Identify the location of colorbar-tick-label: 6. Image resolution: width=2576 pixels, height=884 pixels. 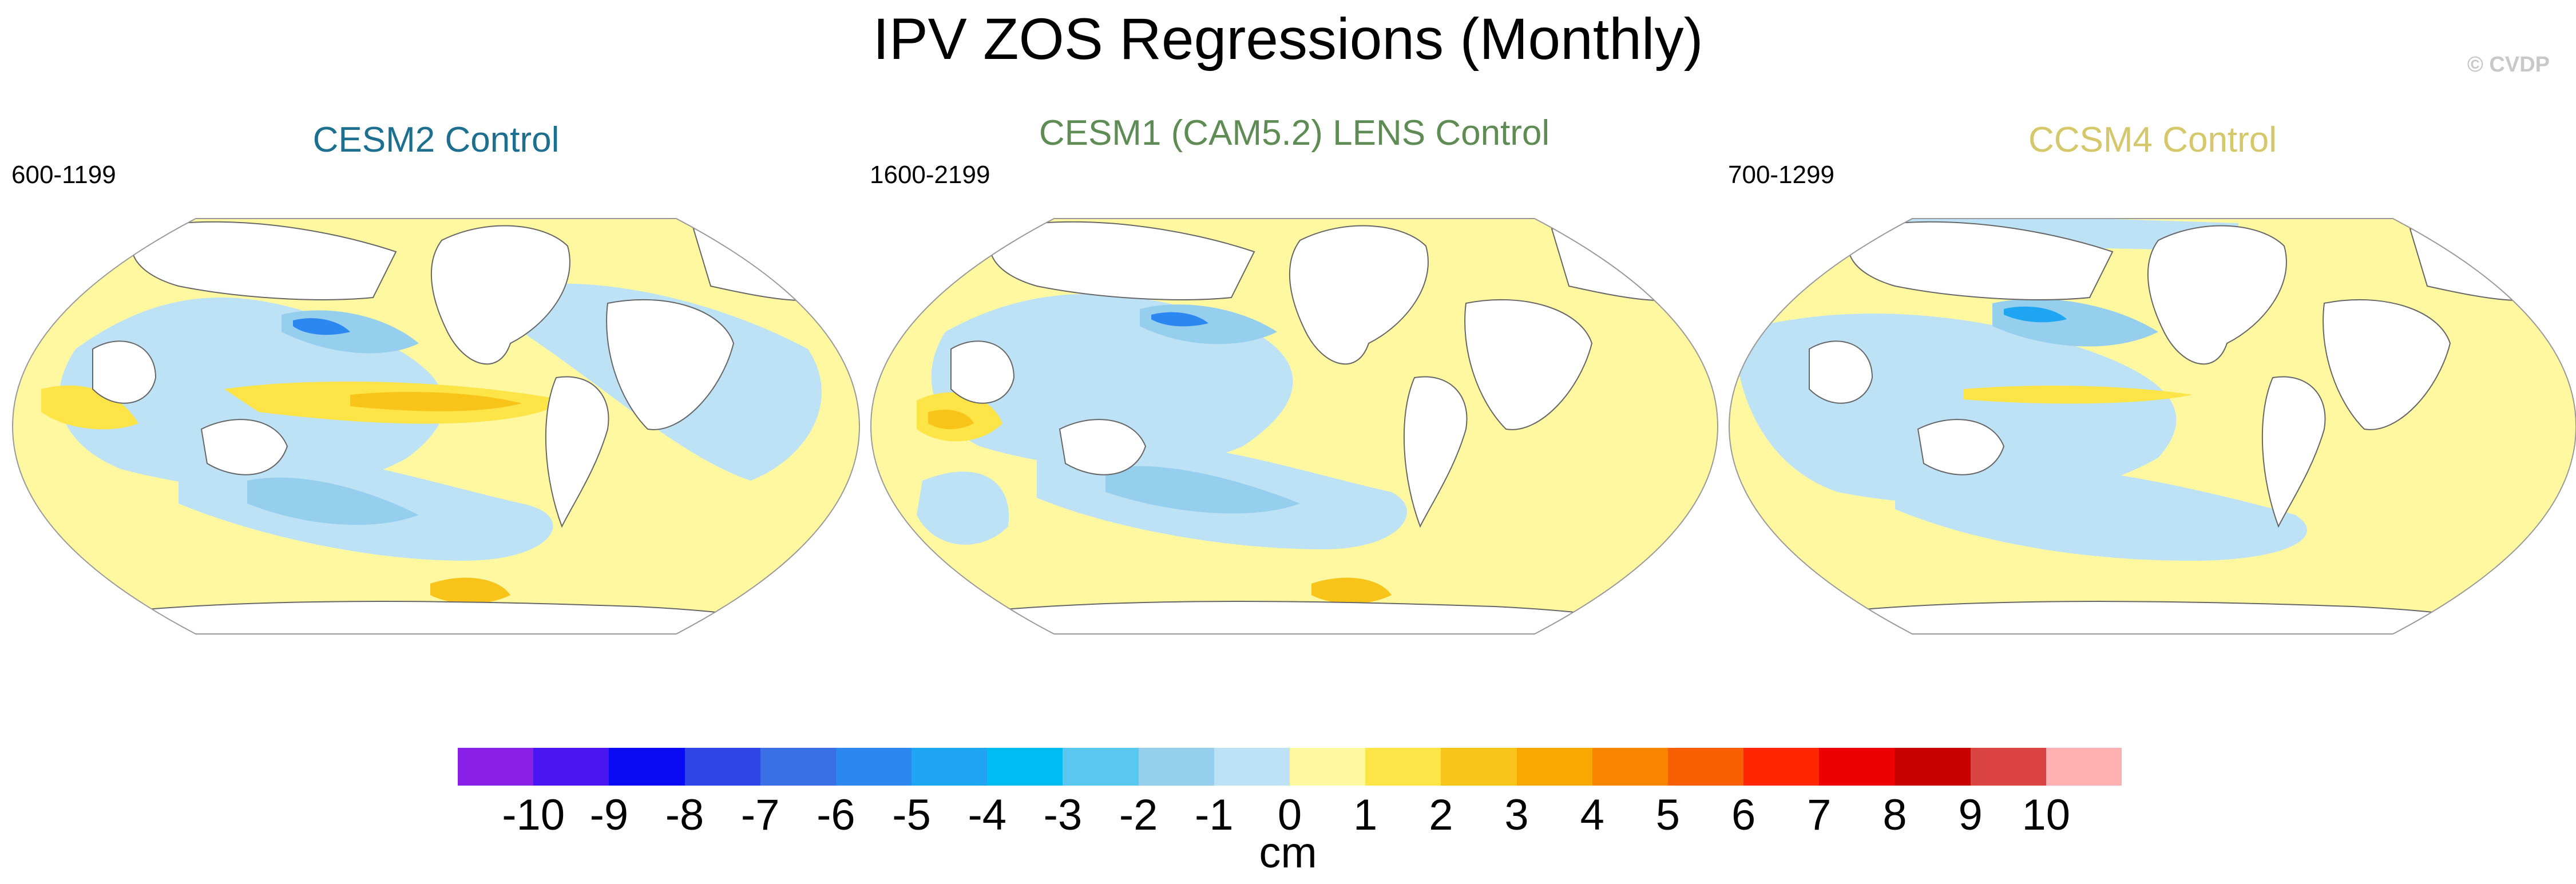
(1744, 815).